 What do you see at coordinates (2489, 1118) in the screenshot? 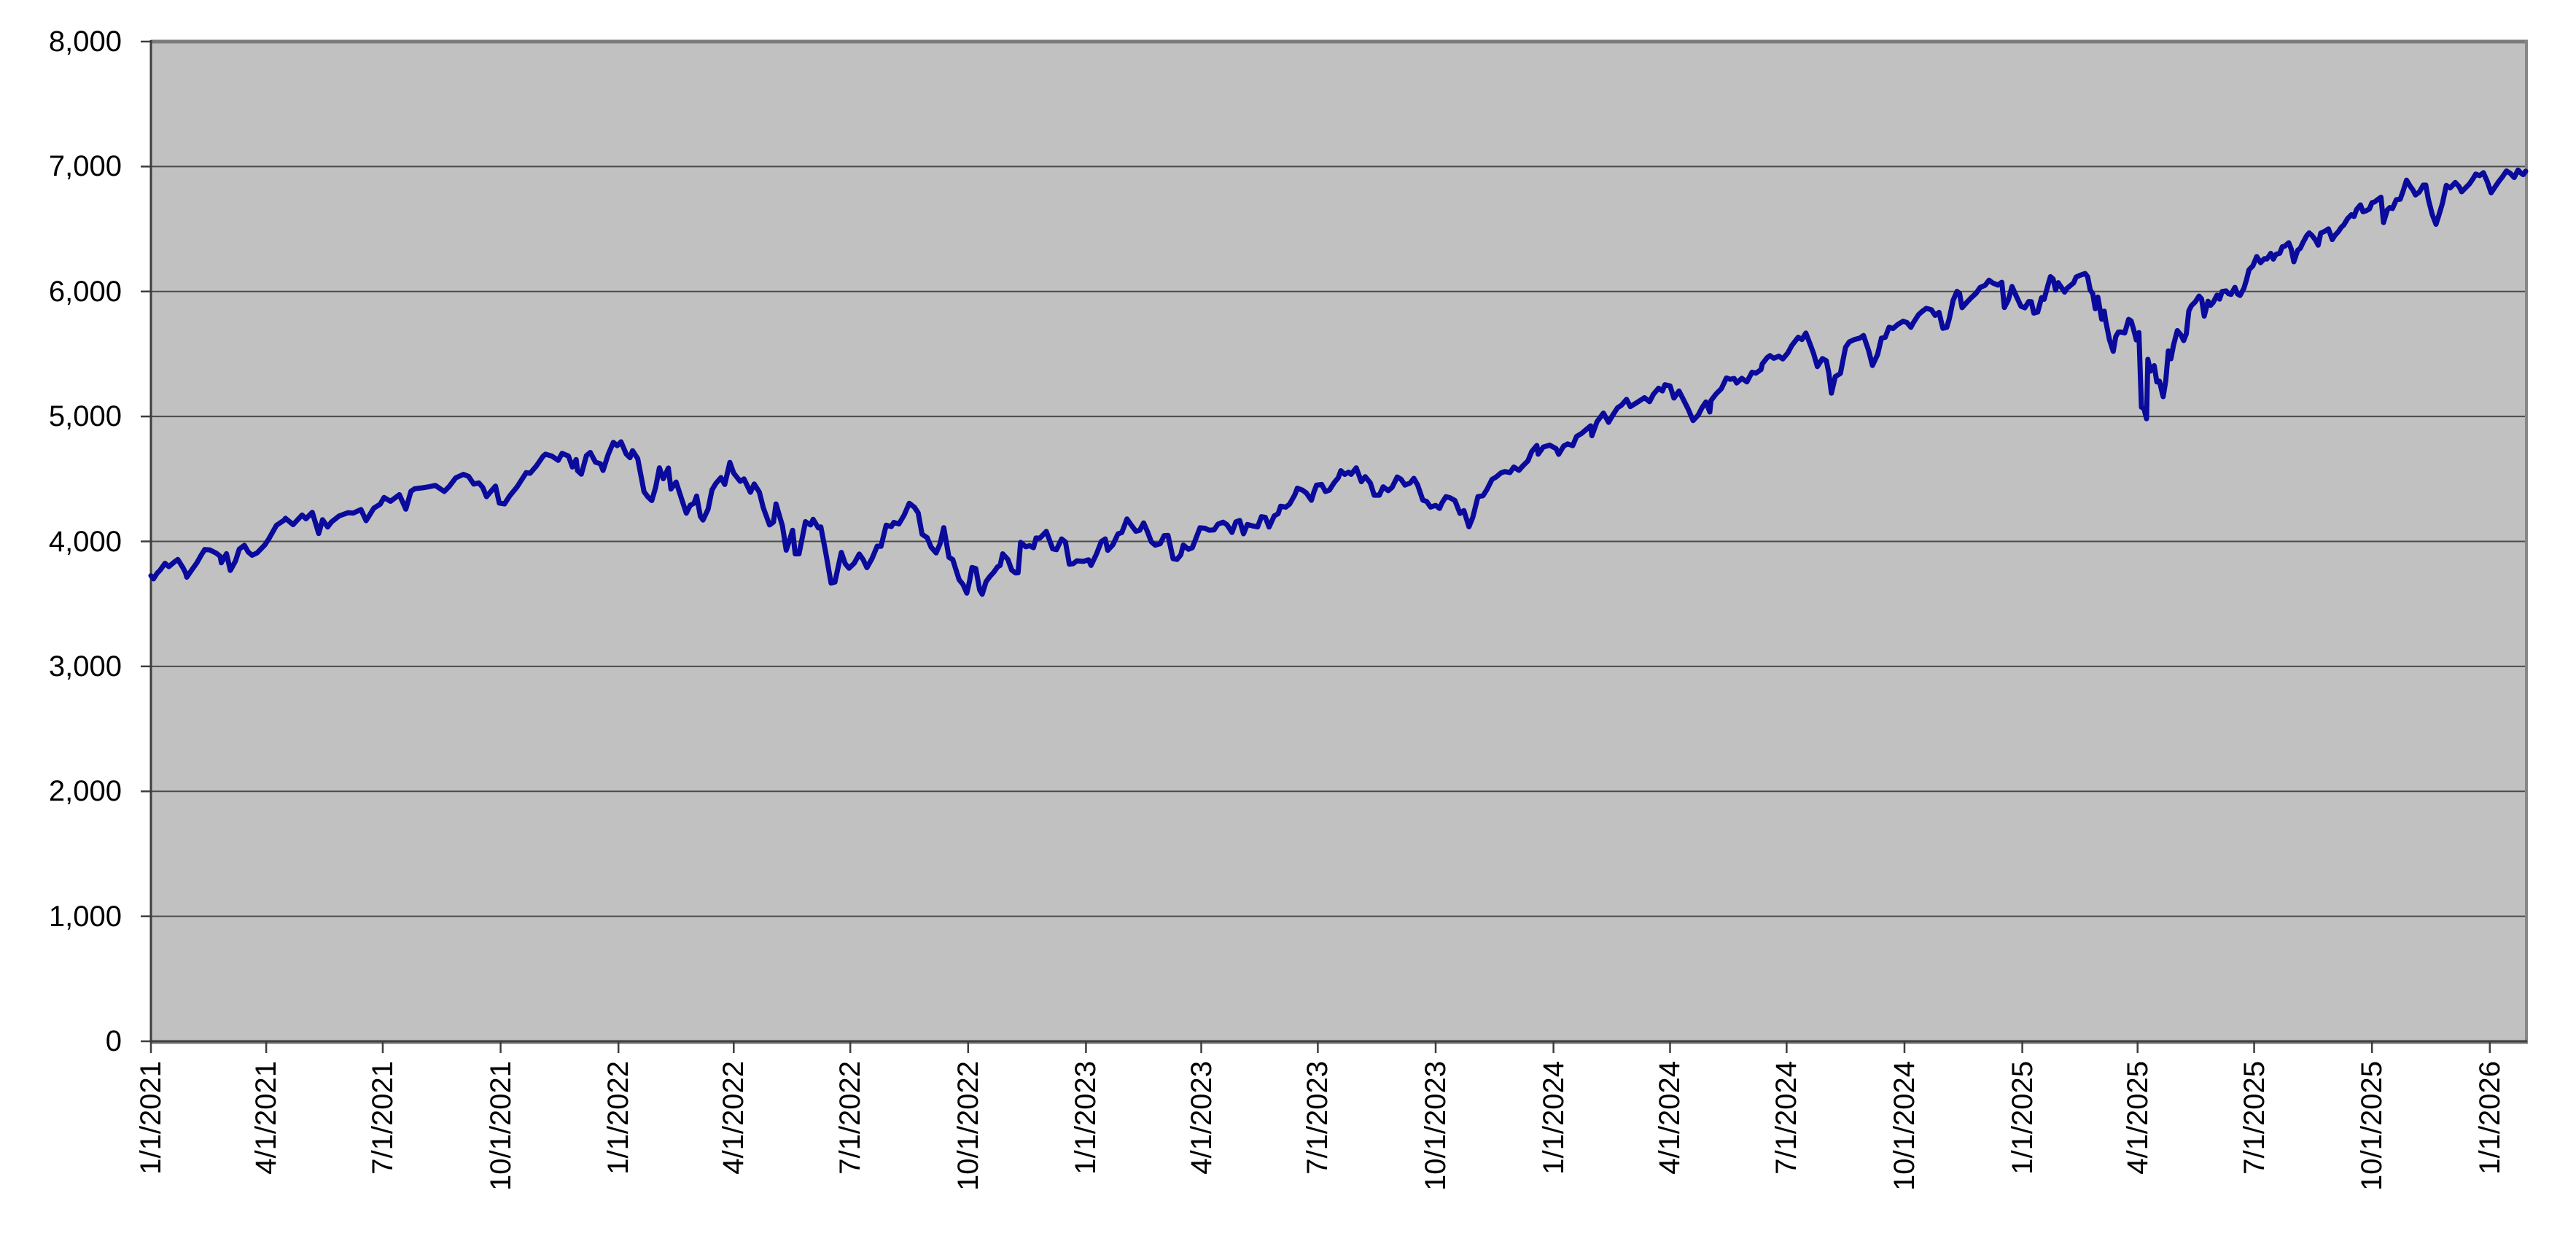
I see `x-axis-tick-label: 1/1/2026` at bounding box center [2489, 1118].